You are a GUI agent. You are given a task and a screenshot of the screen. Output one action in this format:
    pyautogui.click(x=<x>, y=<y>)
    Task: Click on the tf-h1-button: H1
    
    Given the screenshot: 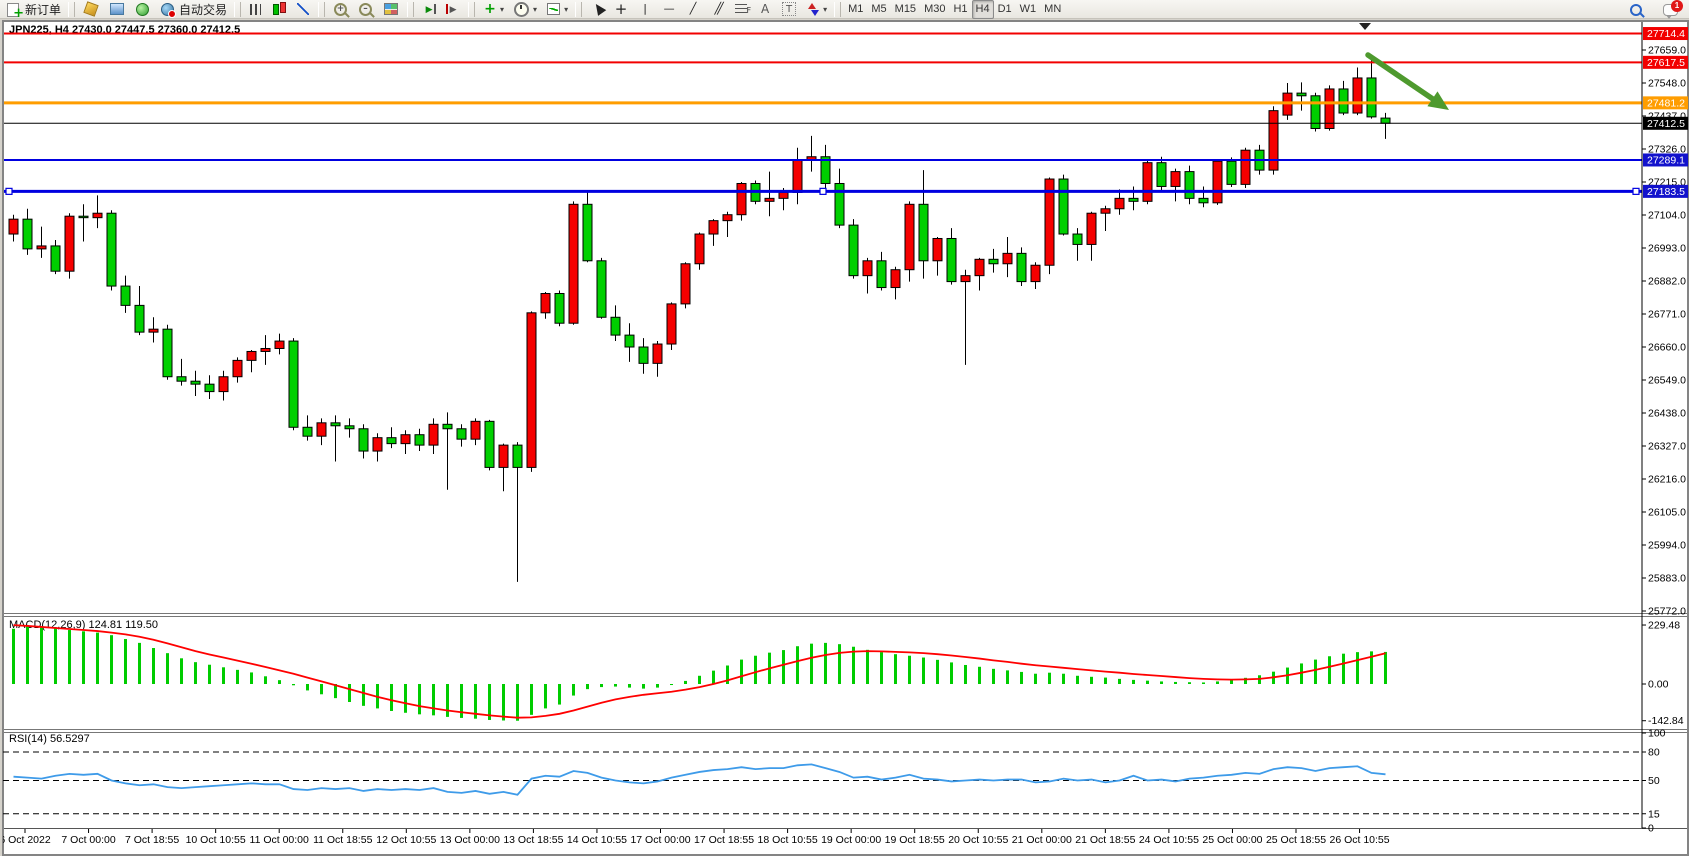 What is the action you would take?
    pyautogui.click(x=960, y=9)
    